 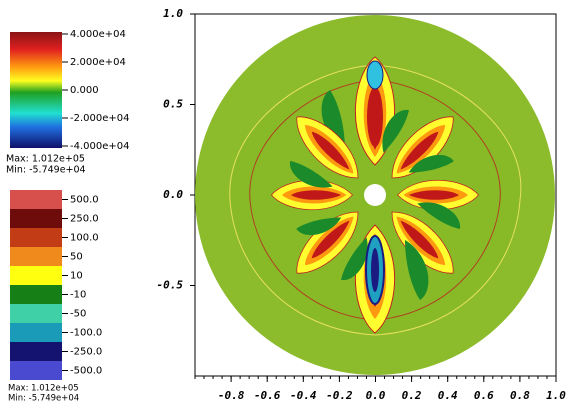 I want to click on colorbar, so click(x=36, y=90).